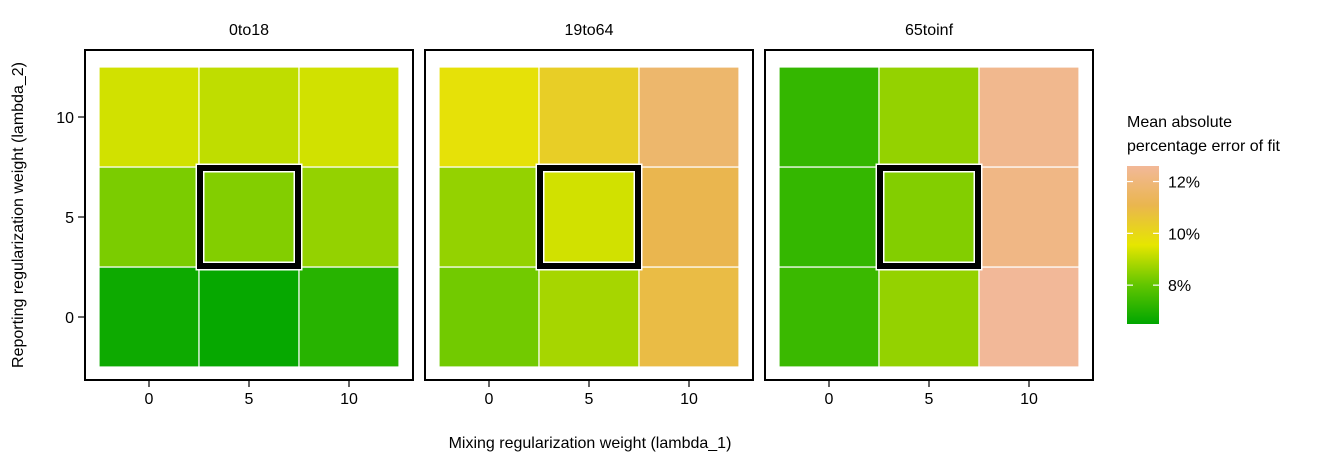  What do you see at coordinates (1184, 183) in the screenshot?
I see `legend-tick-label: 12%` at bounding box center [1184, 183].